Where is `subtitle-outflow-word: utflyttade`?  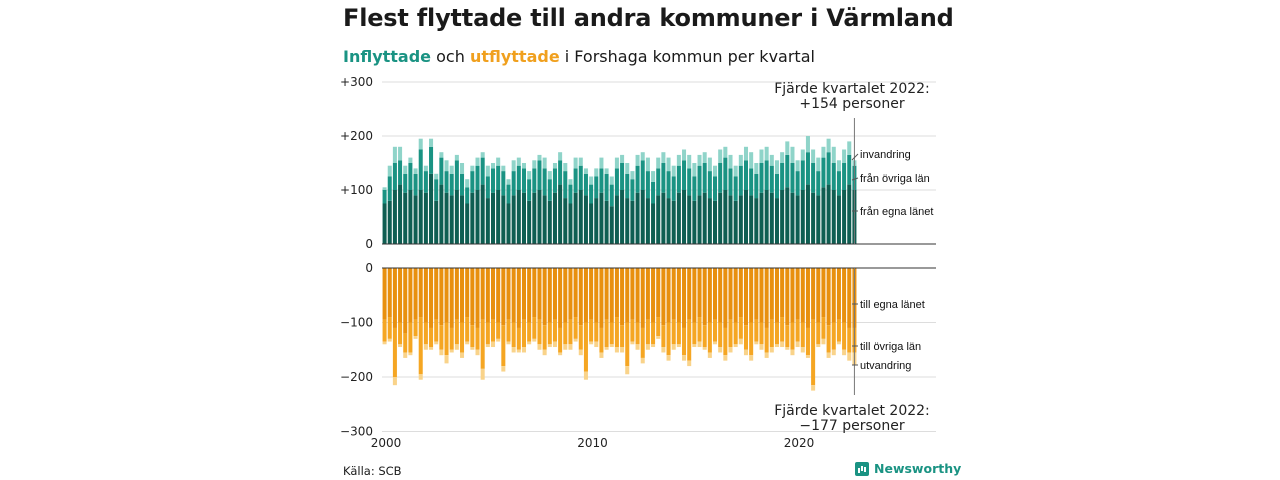
subtitle-outflow-word: utflyttade is located at coordinates (514, 56).